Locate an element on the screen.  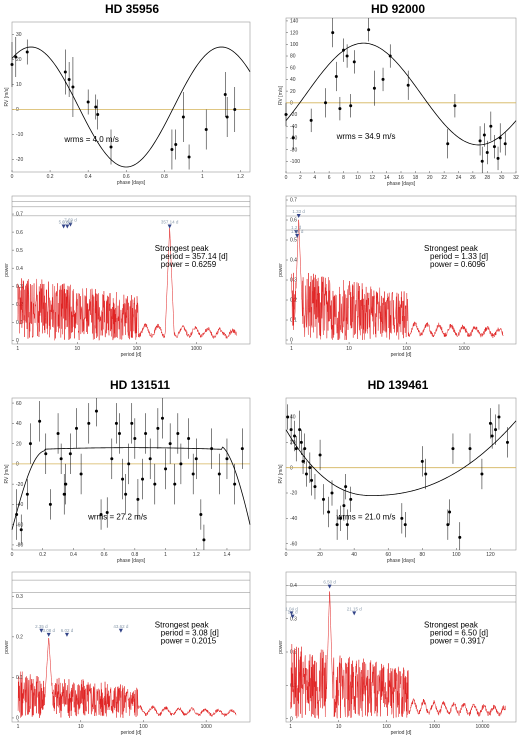
y-tick-label: 120 is located at coordinates (294, 33).